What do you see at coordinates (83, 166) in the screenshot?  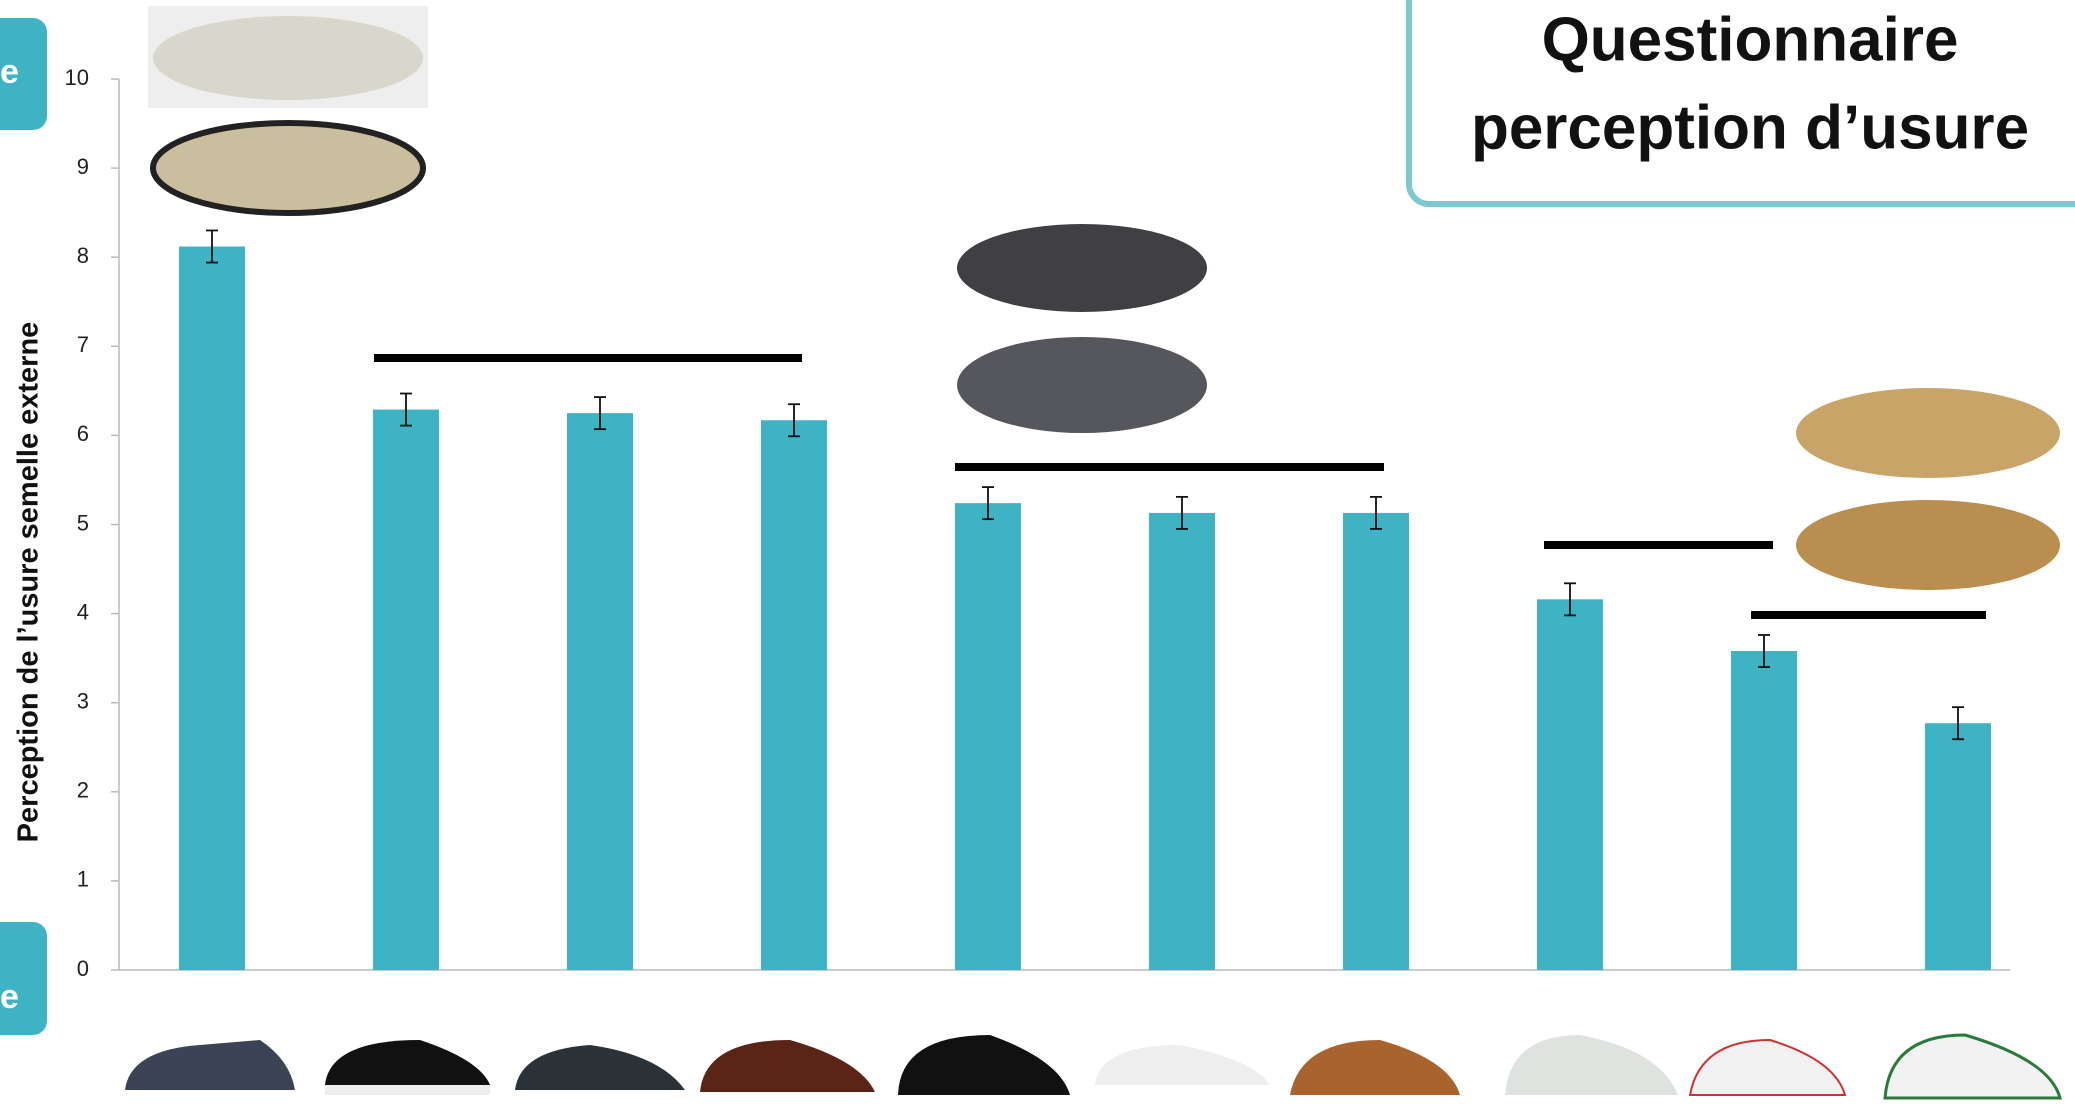 I see `y-tick-label: 9` at bounding box center [83, 166].